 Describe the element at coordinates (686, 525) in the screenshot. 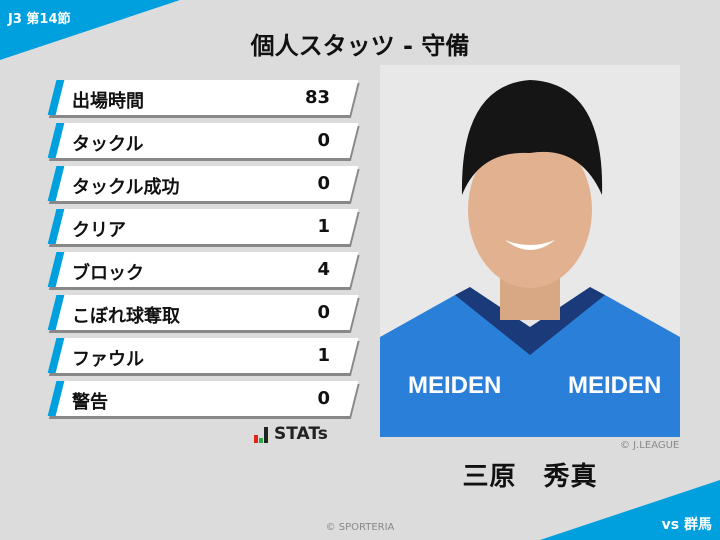

I see `opponent-label: vs 群馬` at that location.